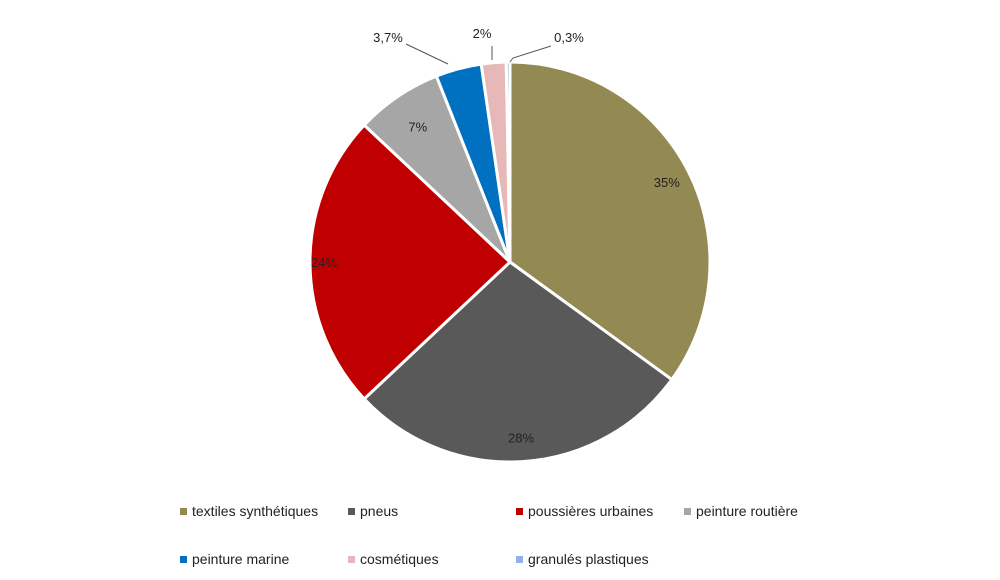 This screenshot has width=1000, height=580. I want to click on legend-label: peinture marine, so click(241, 559).